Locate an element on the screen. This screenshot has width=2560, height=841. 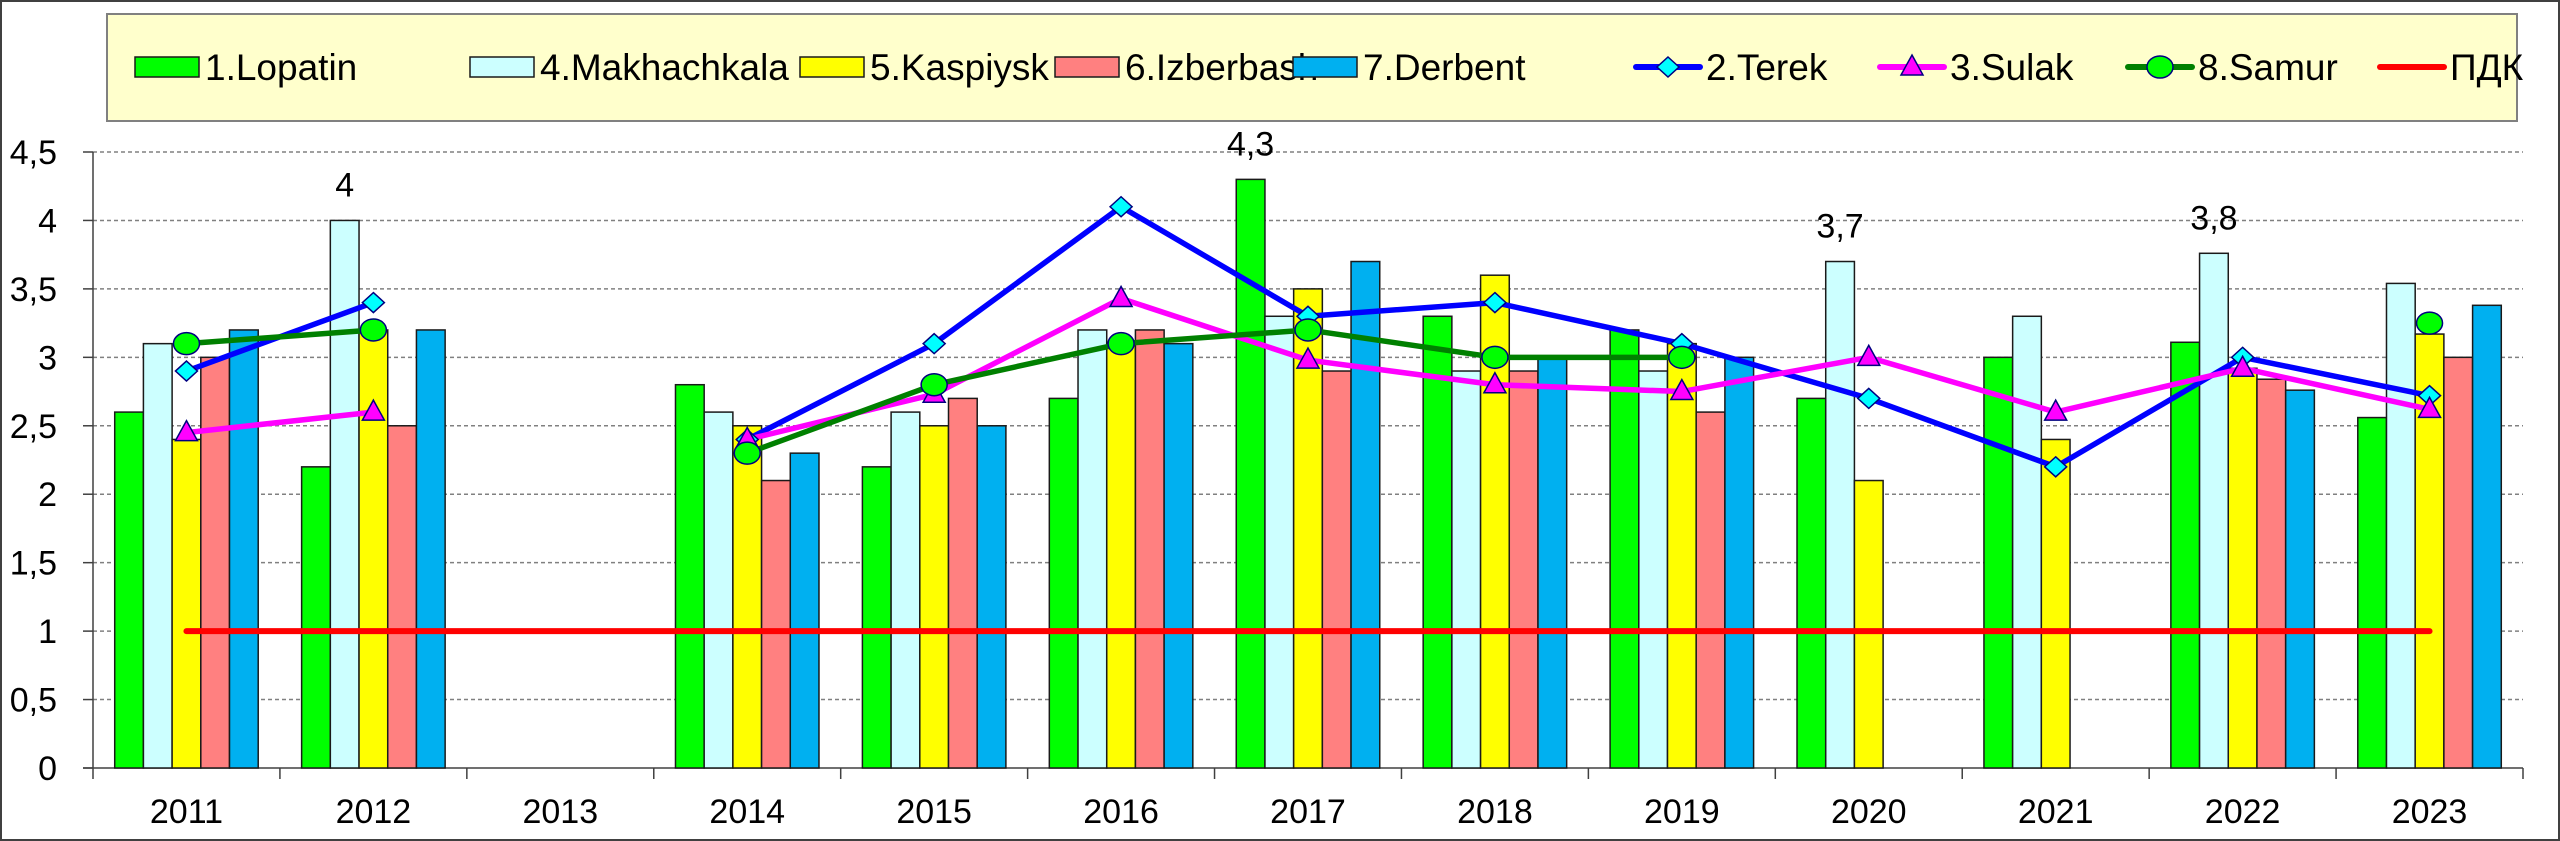
x-tick-label: 2014 is located at coordinates (747, 812).